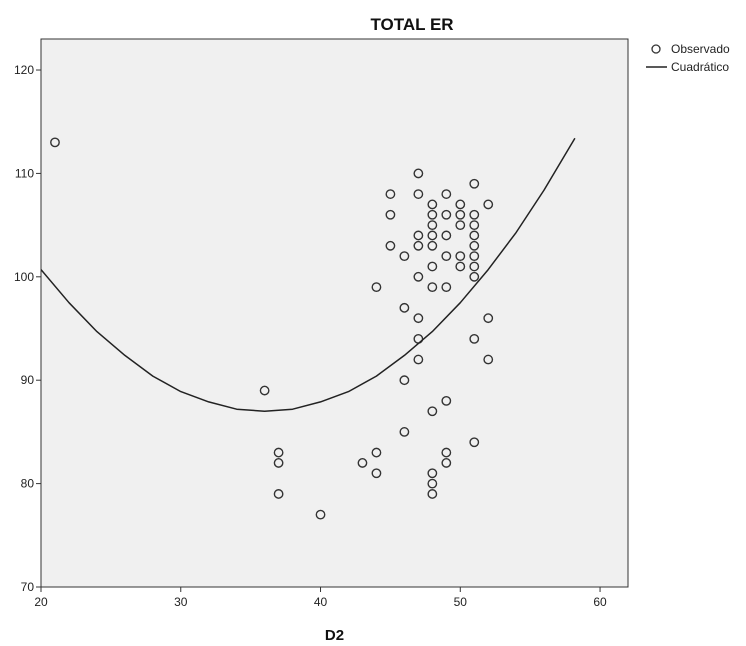 Image resolution: width=746 pixels, height=646 pixels. I want to click on x-tick-label: 50, so click(461, 602).